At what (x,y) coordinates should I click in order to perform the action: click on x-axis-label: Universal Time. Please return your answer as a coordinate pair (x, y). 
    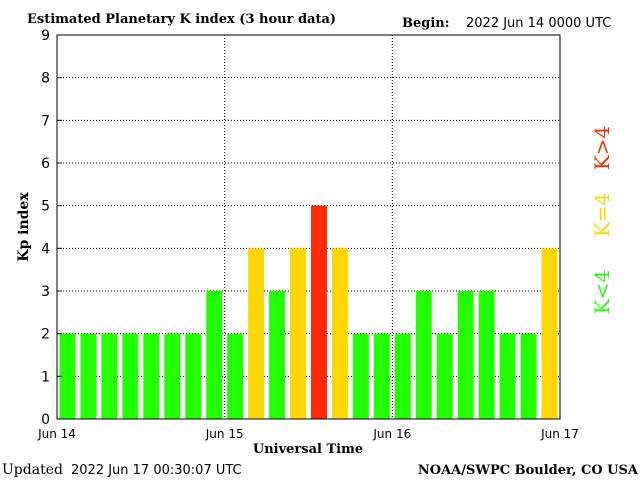
    Looking at the image, I should click on (308, 449).